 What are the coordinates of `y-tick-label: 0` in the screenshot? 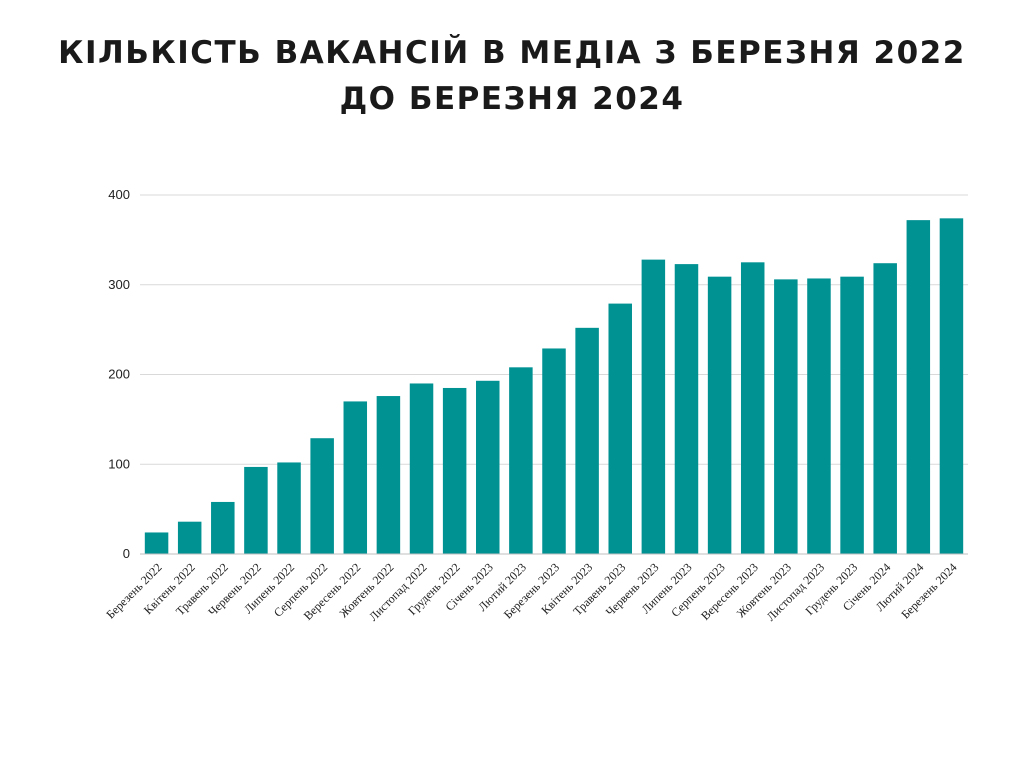 It's located at (126, 553).